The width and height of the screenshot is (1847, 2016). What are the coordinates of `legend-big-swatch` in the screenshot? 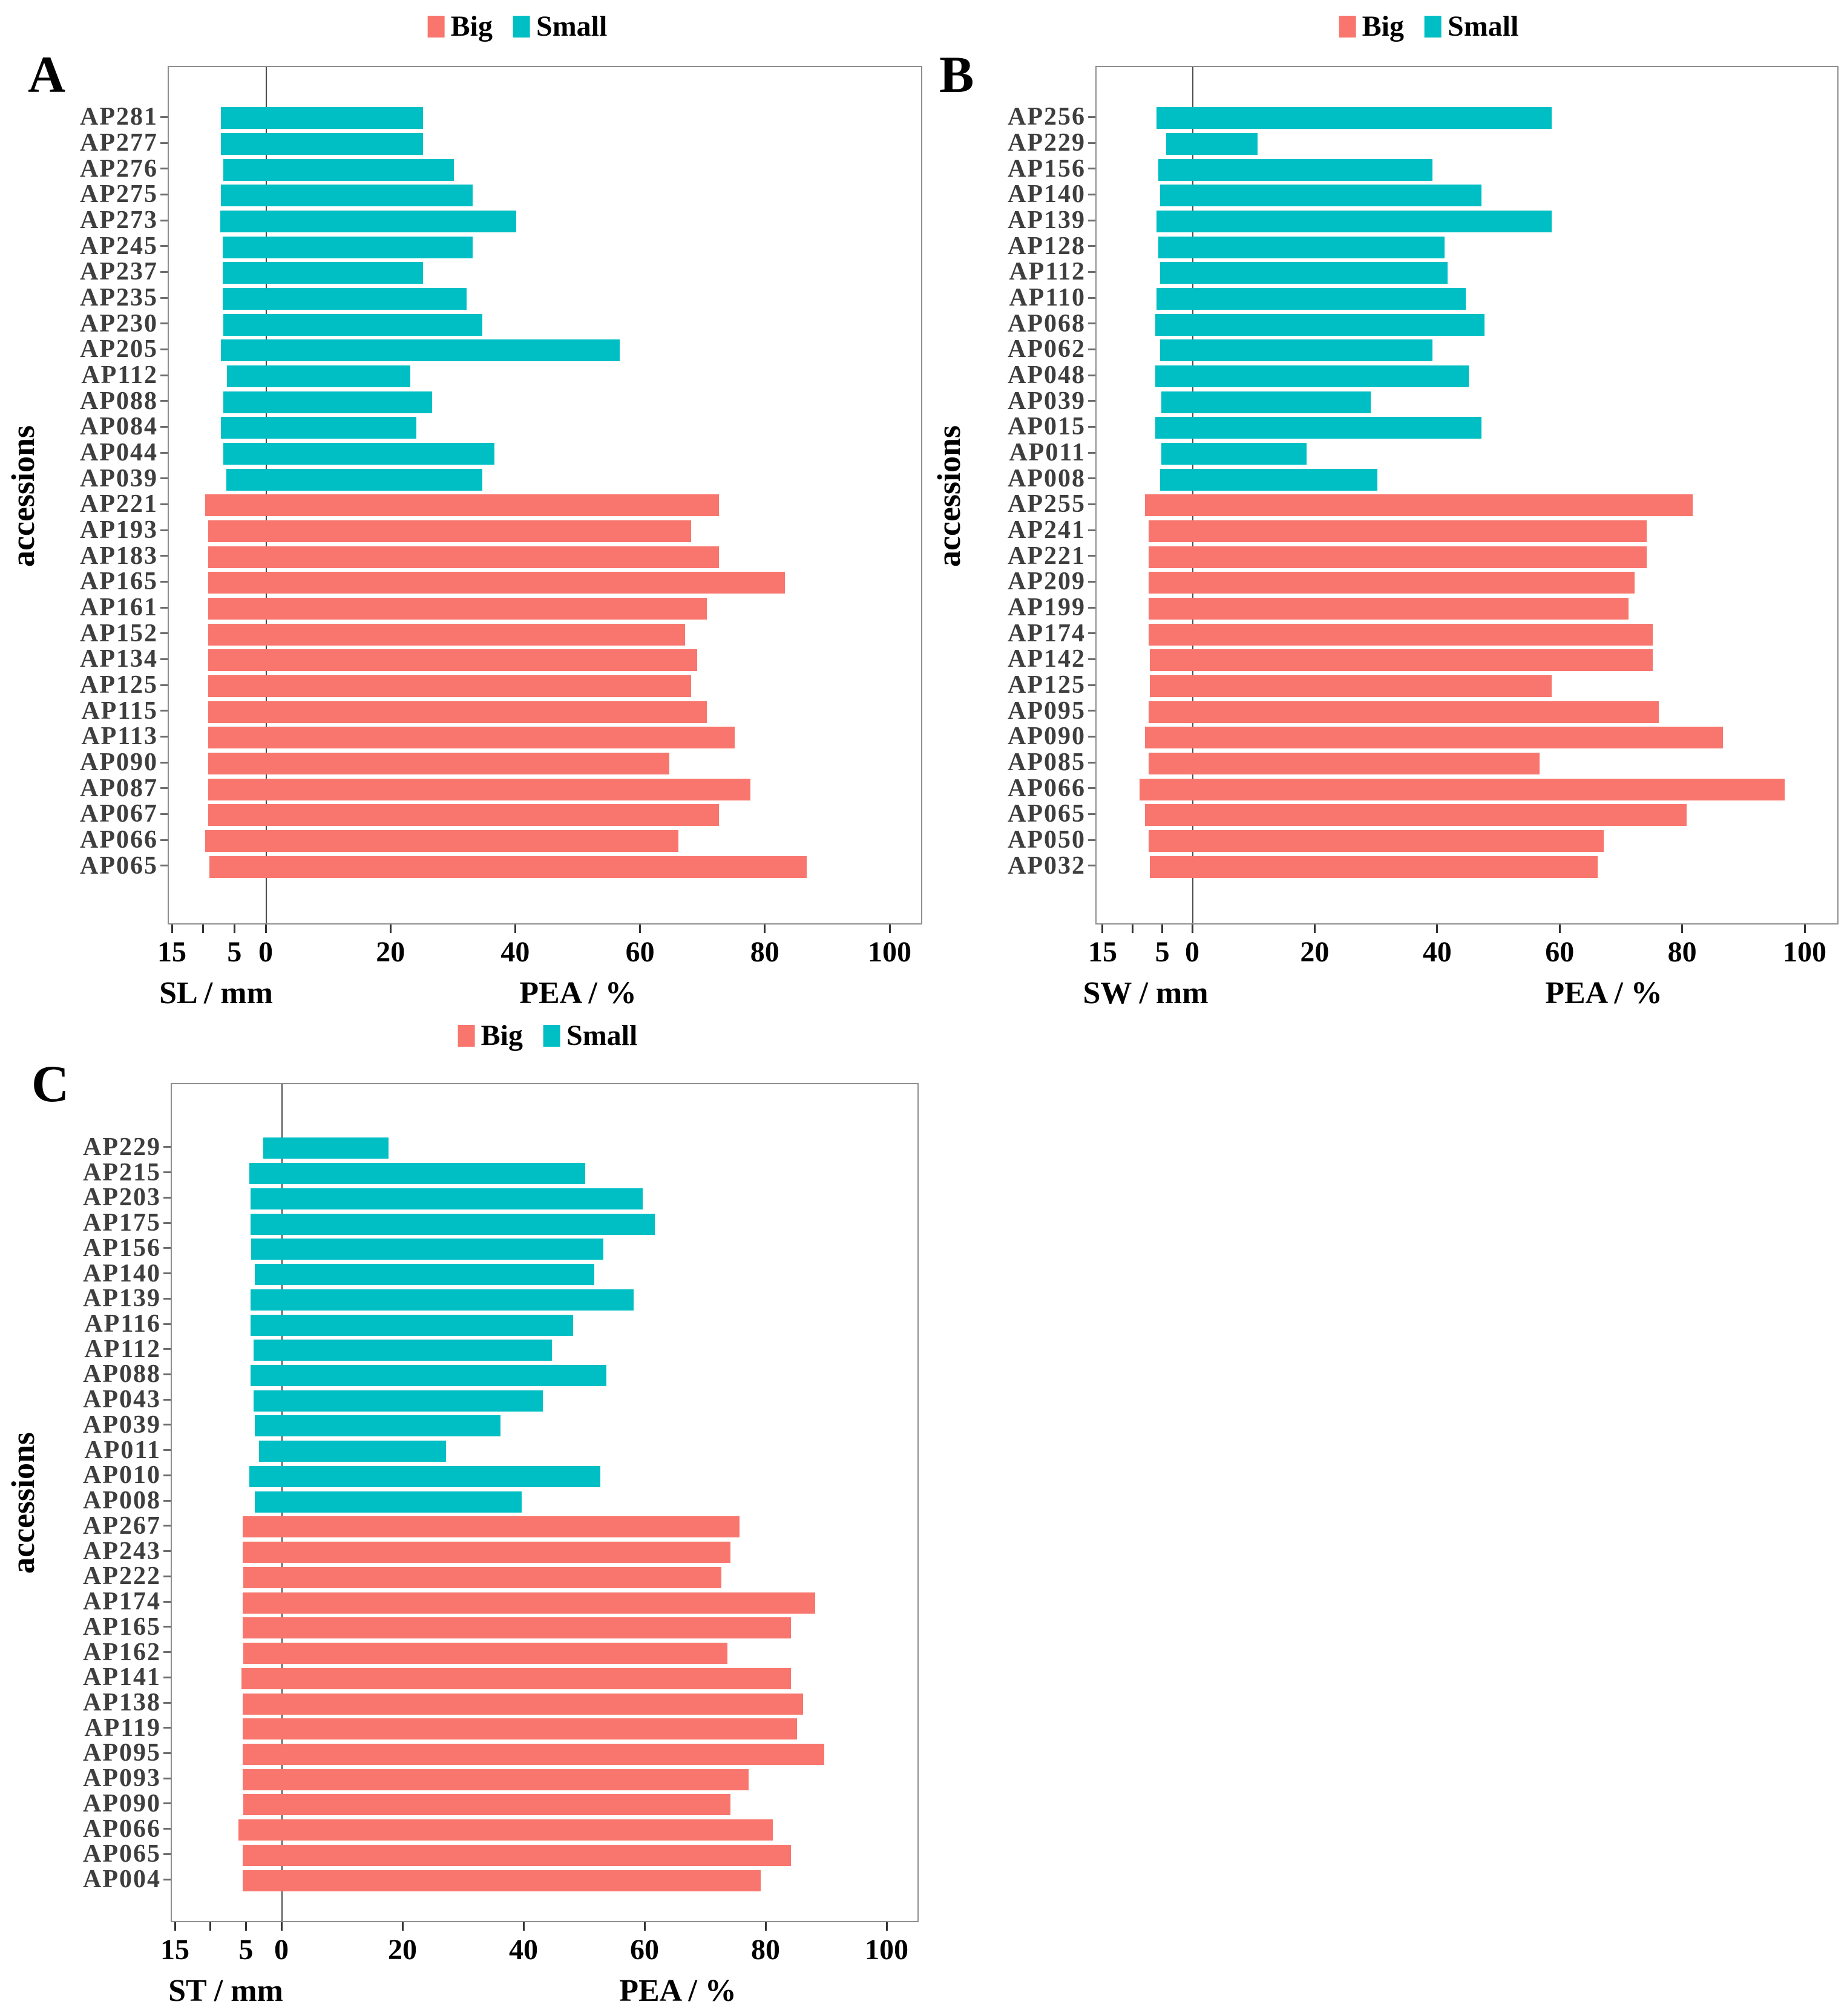 It's located at (436, 27).